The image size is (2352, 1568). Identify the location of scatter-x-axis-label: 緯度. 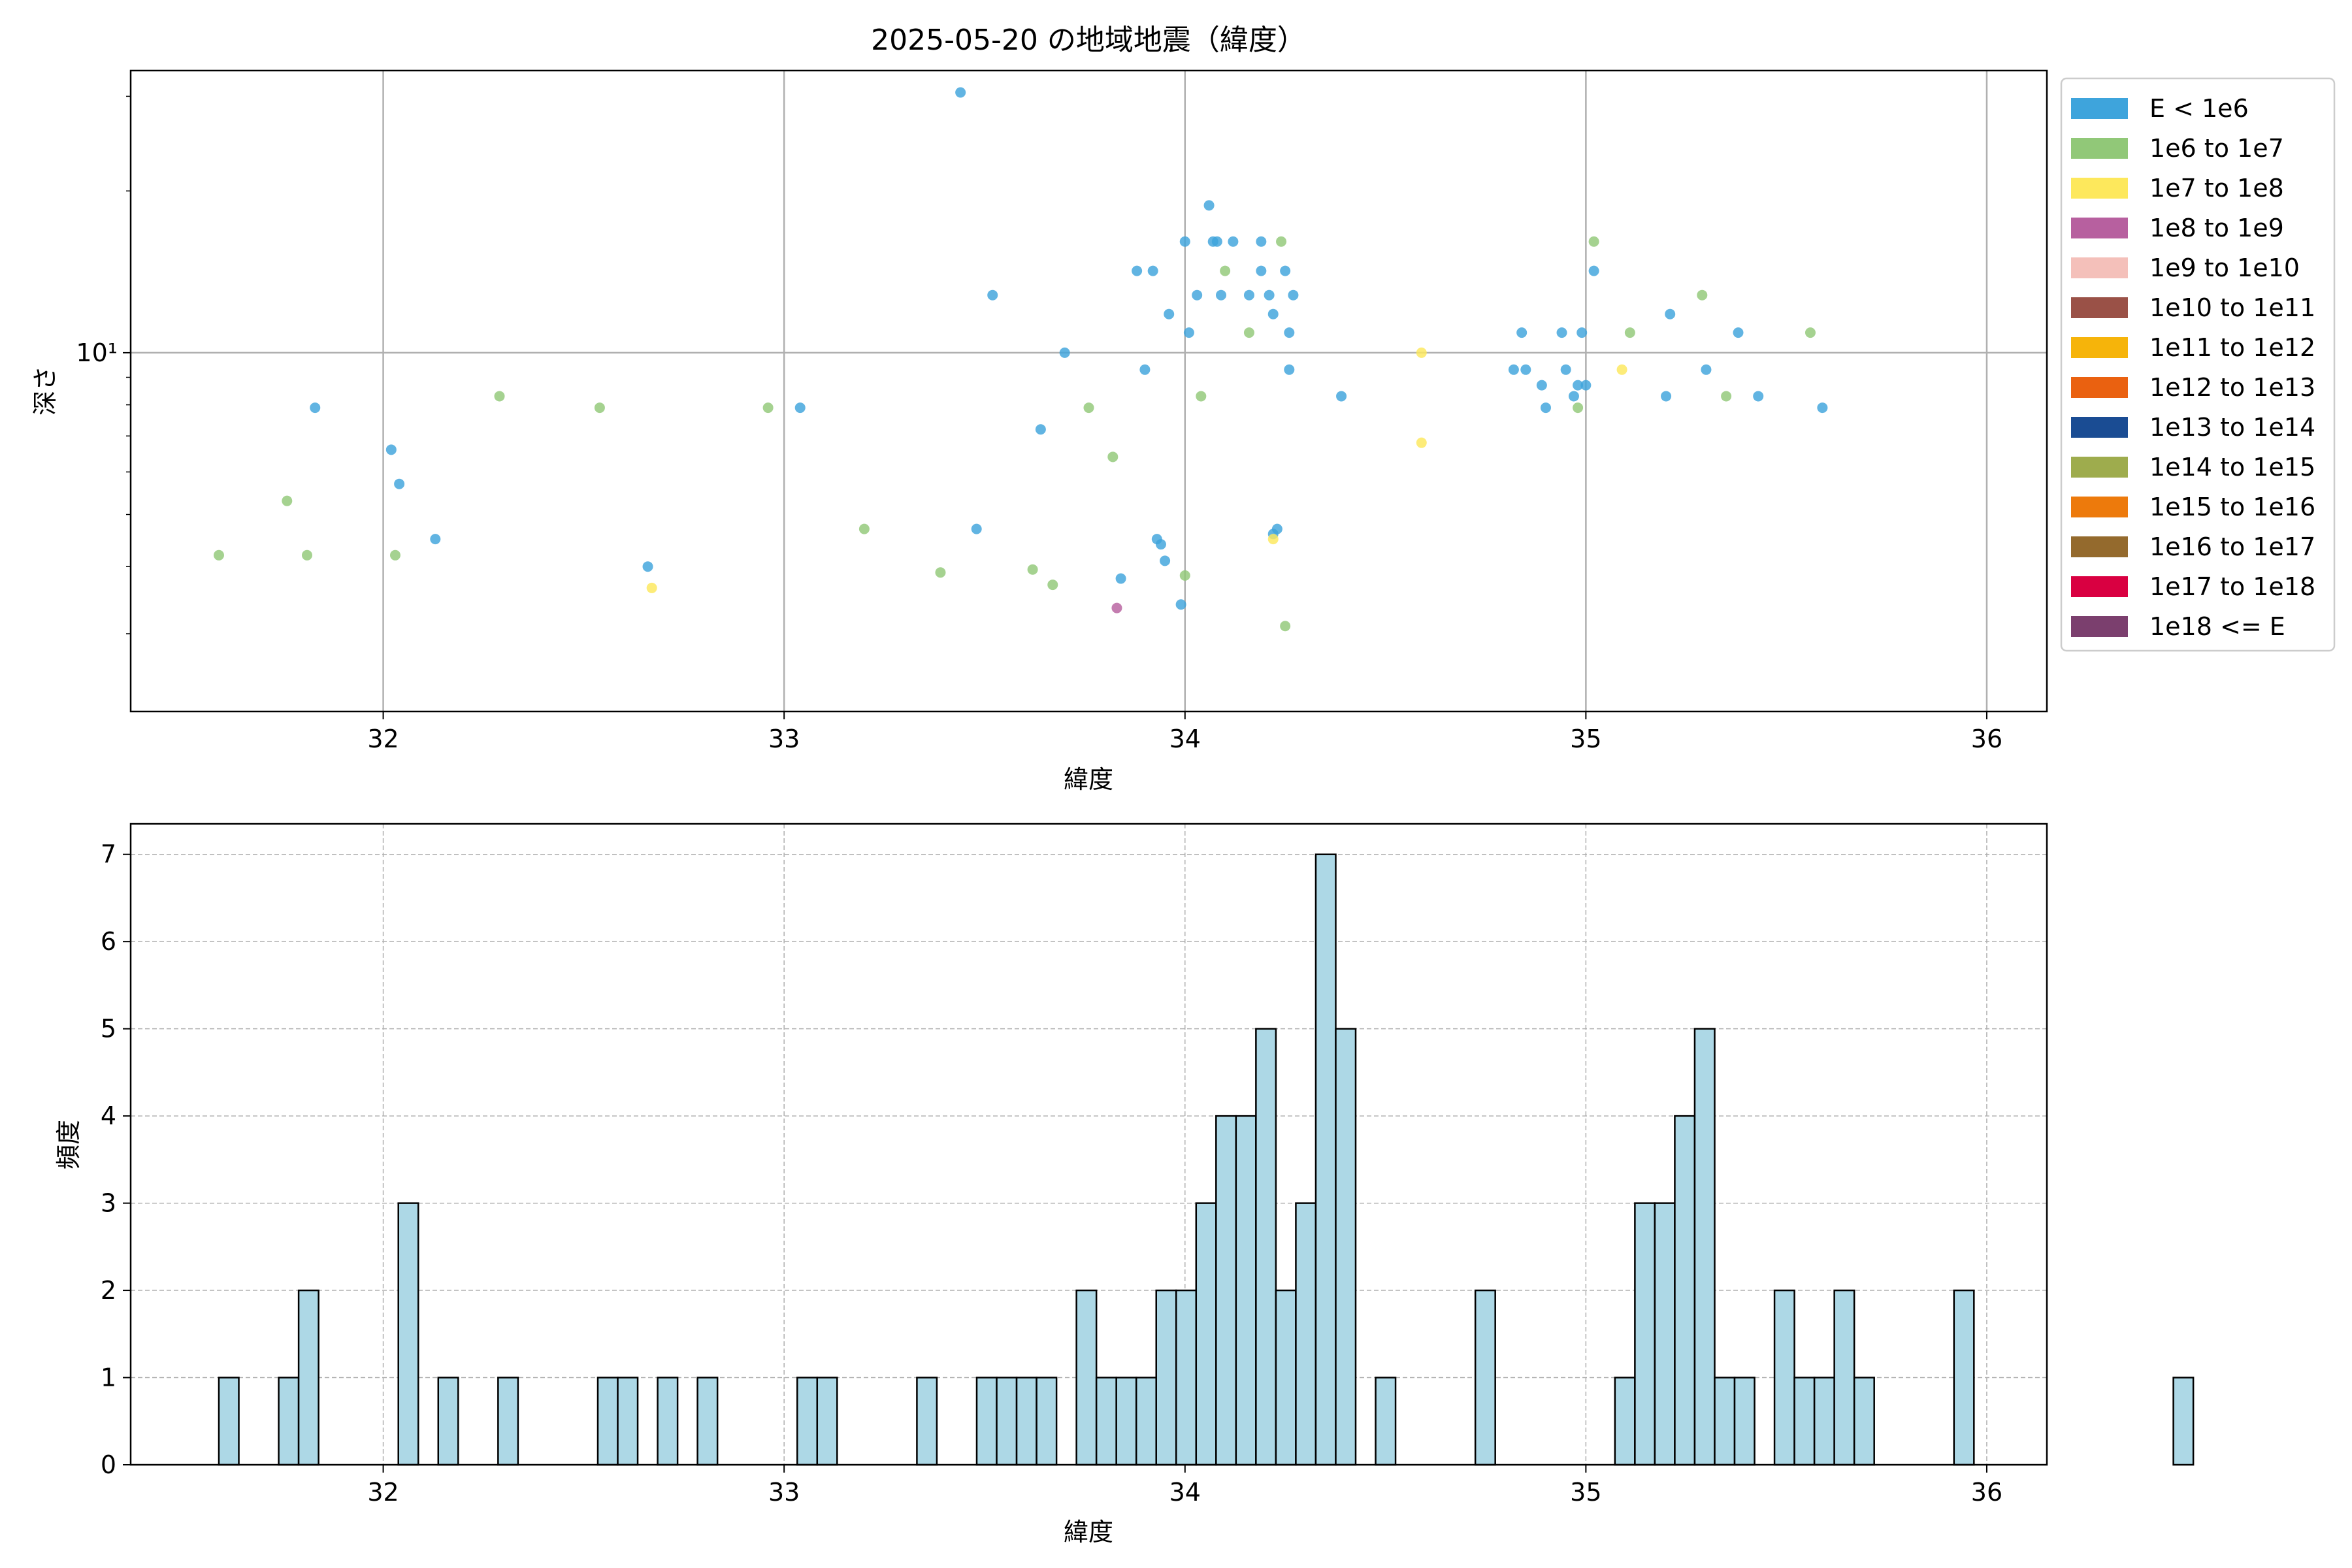
(1088, 779).